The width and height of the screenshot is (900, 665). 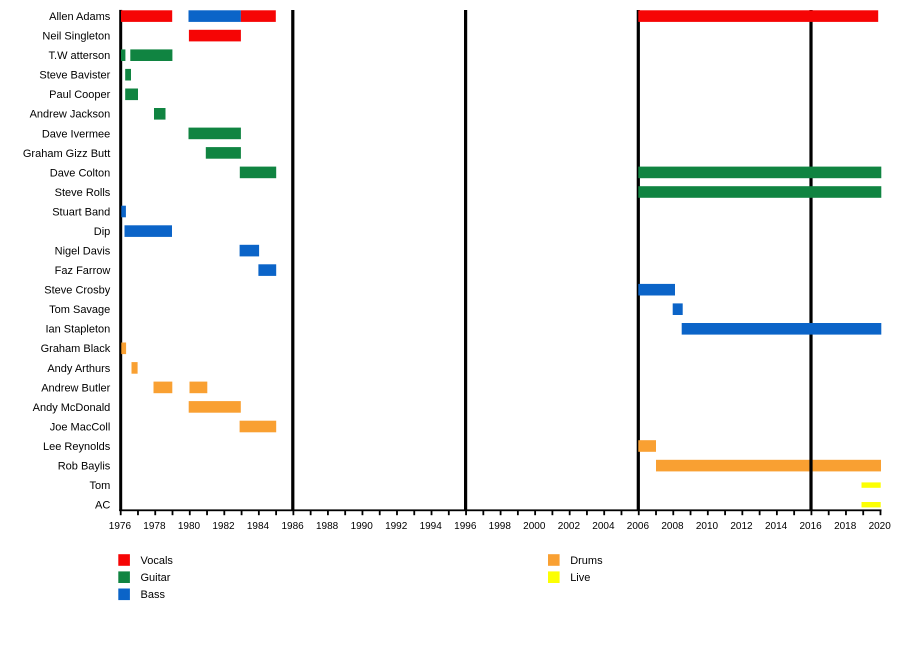 What do you see at coordinates (120, 526) in the screenshot?
I see `svg-text: 1976` at bounding box center [120, 526].